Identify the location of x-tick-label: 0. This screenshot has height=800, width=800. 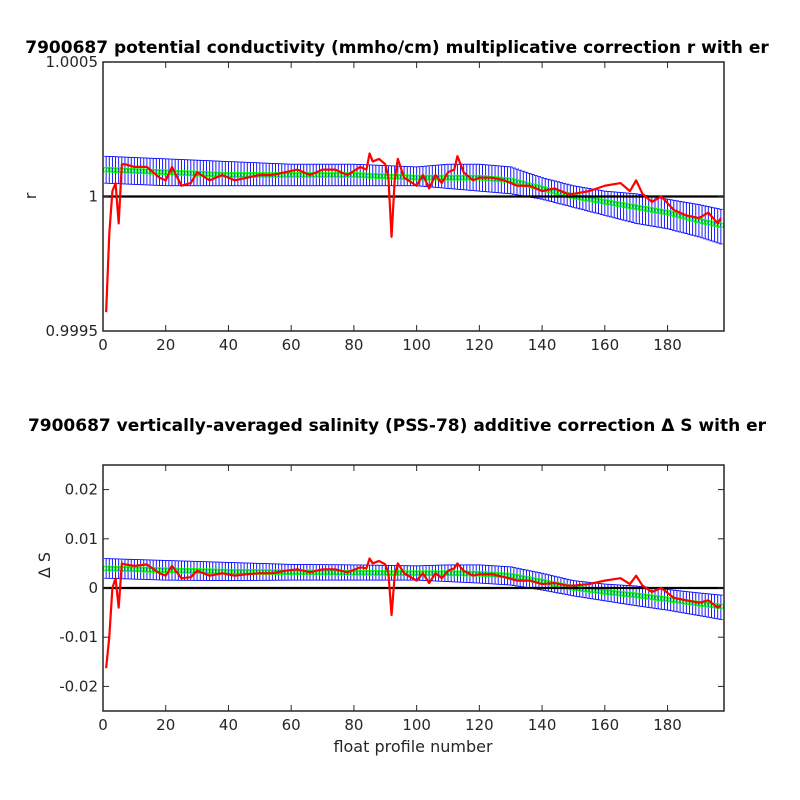
(103, 345).